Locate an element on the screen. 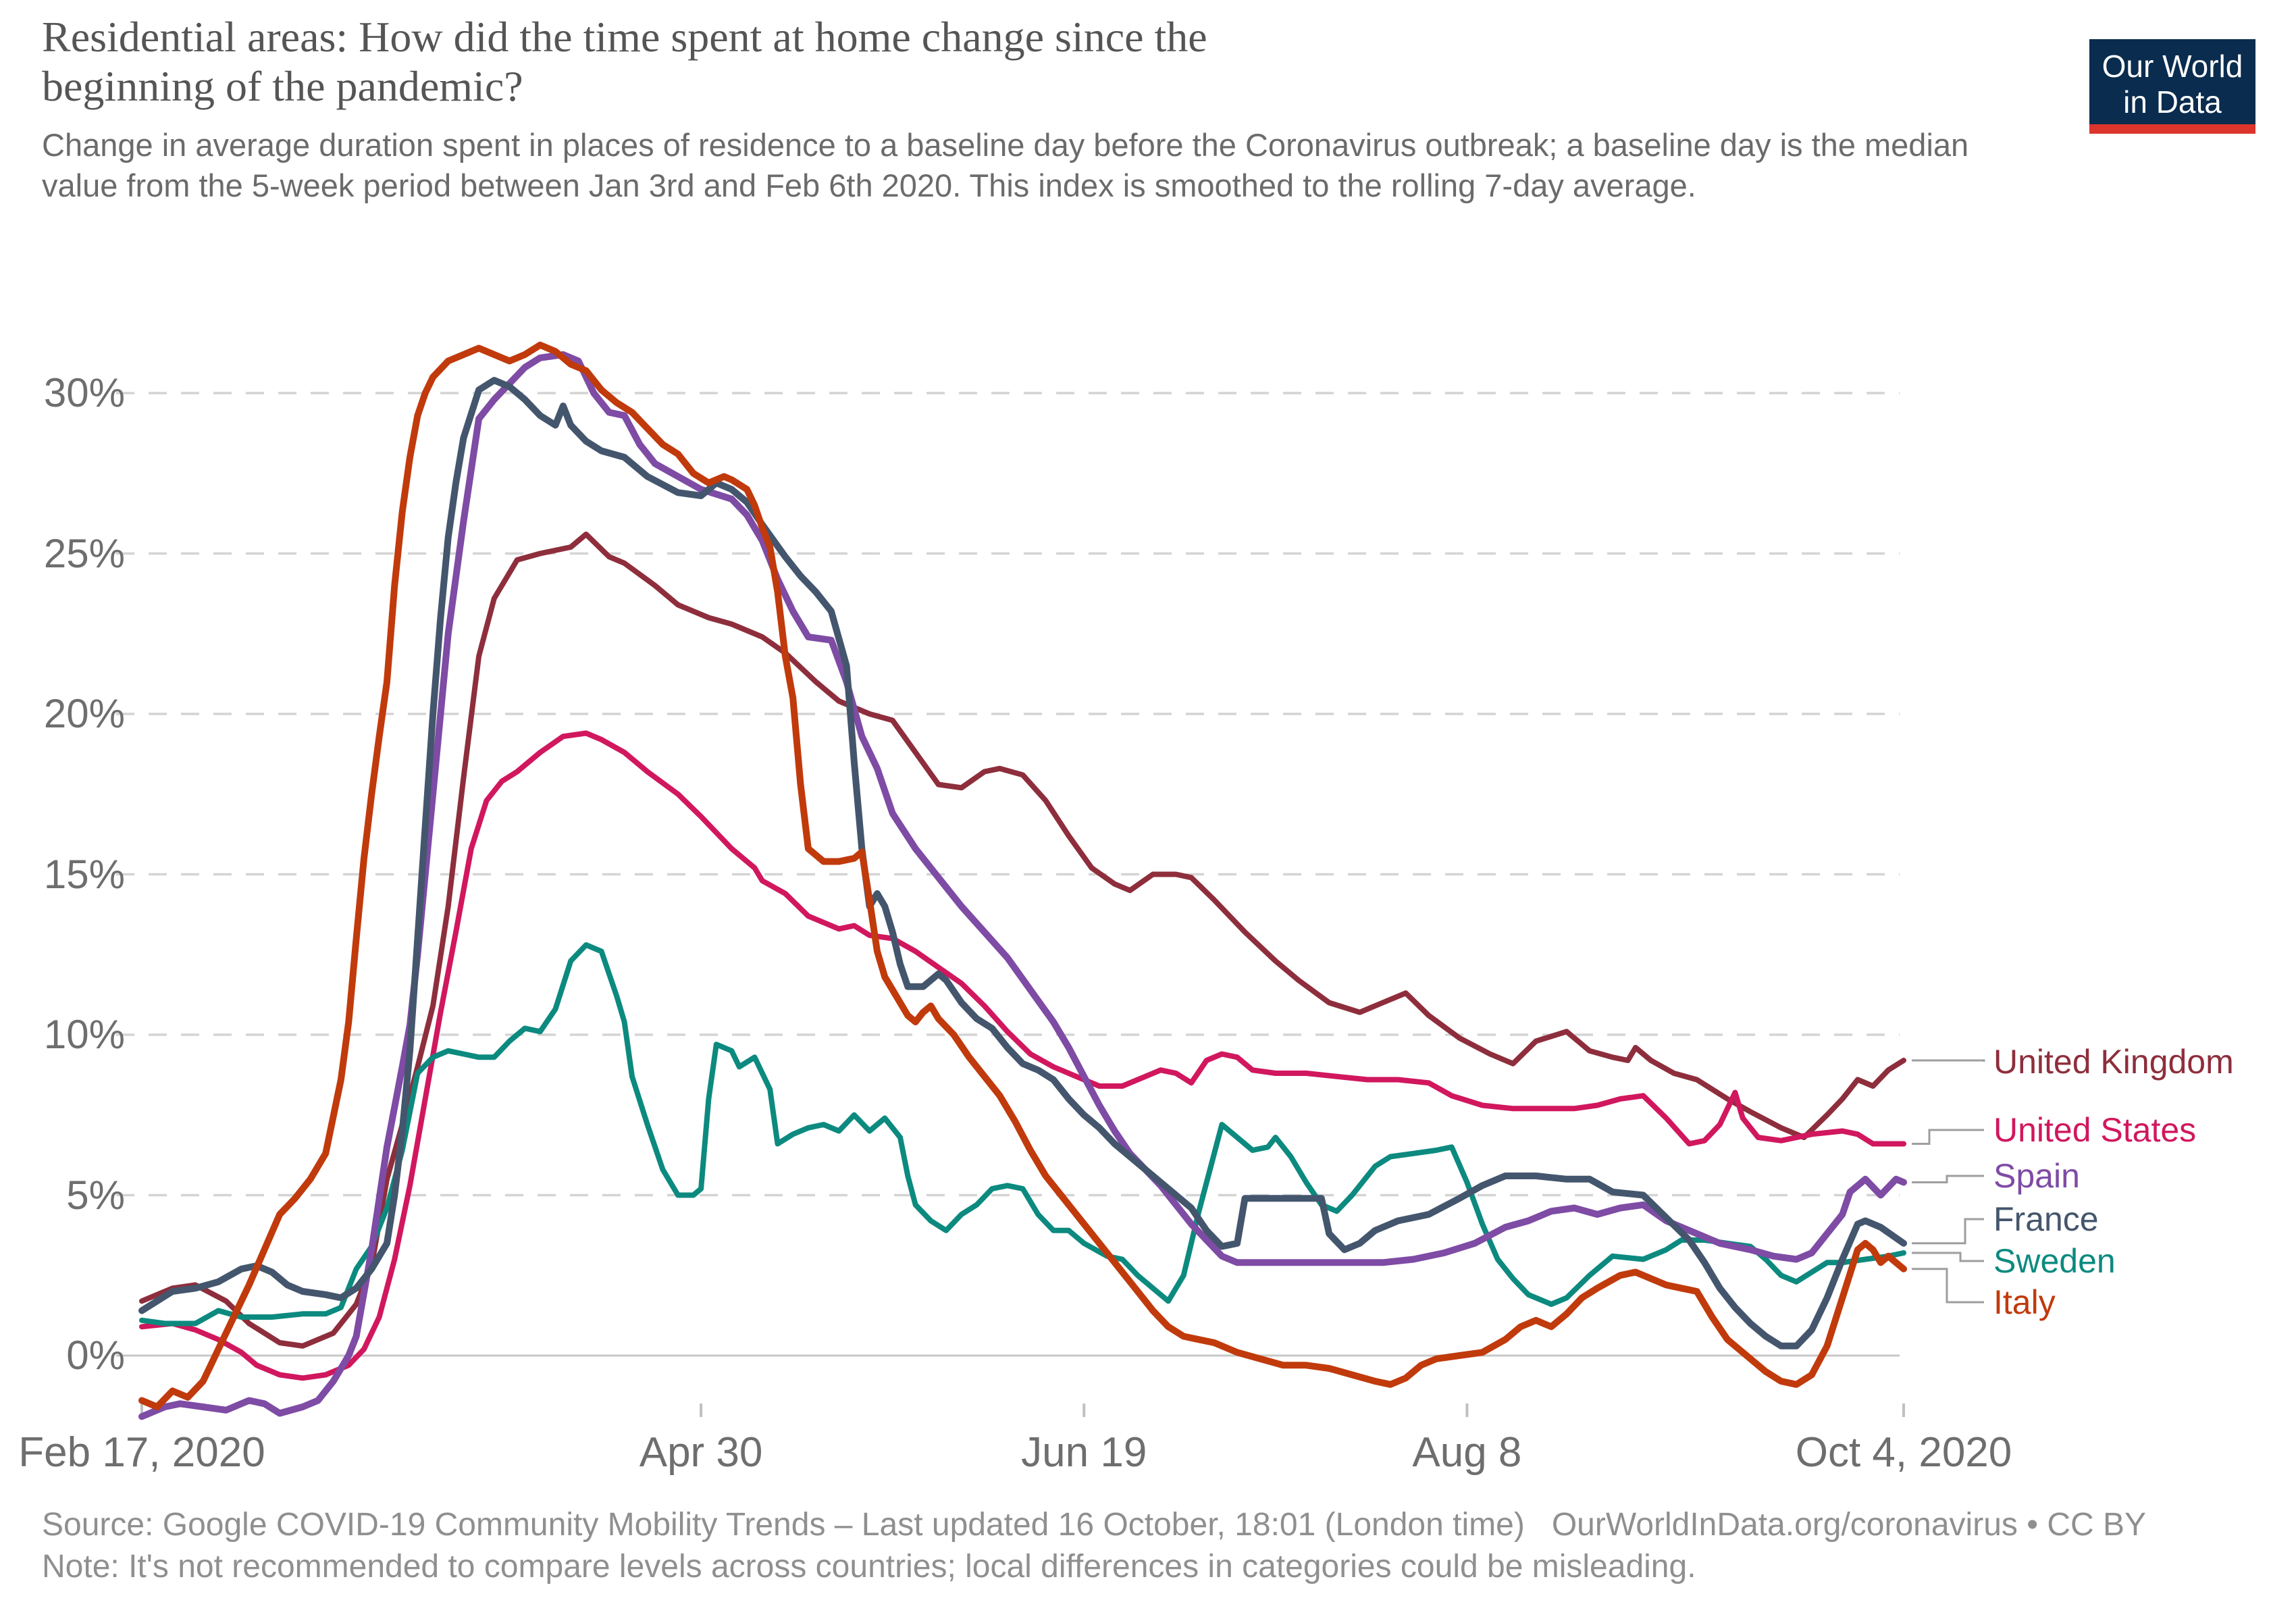 Image resolution: width=2296 pixels, height=1621 pixels. legend-leader-france is located at coordinates (1948, 1231).